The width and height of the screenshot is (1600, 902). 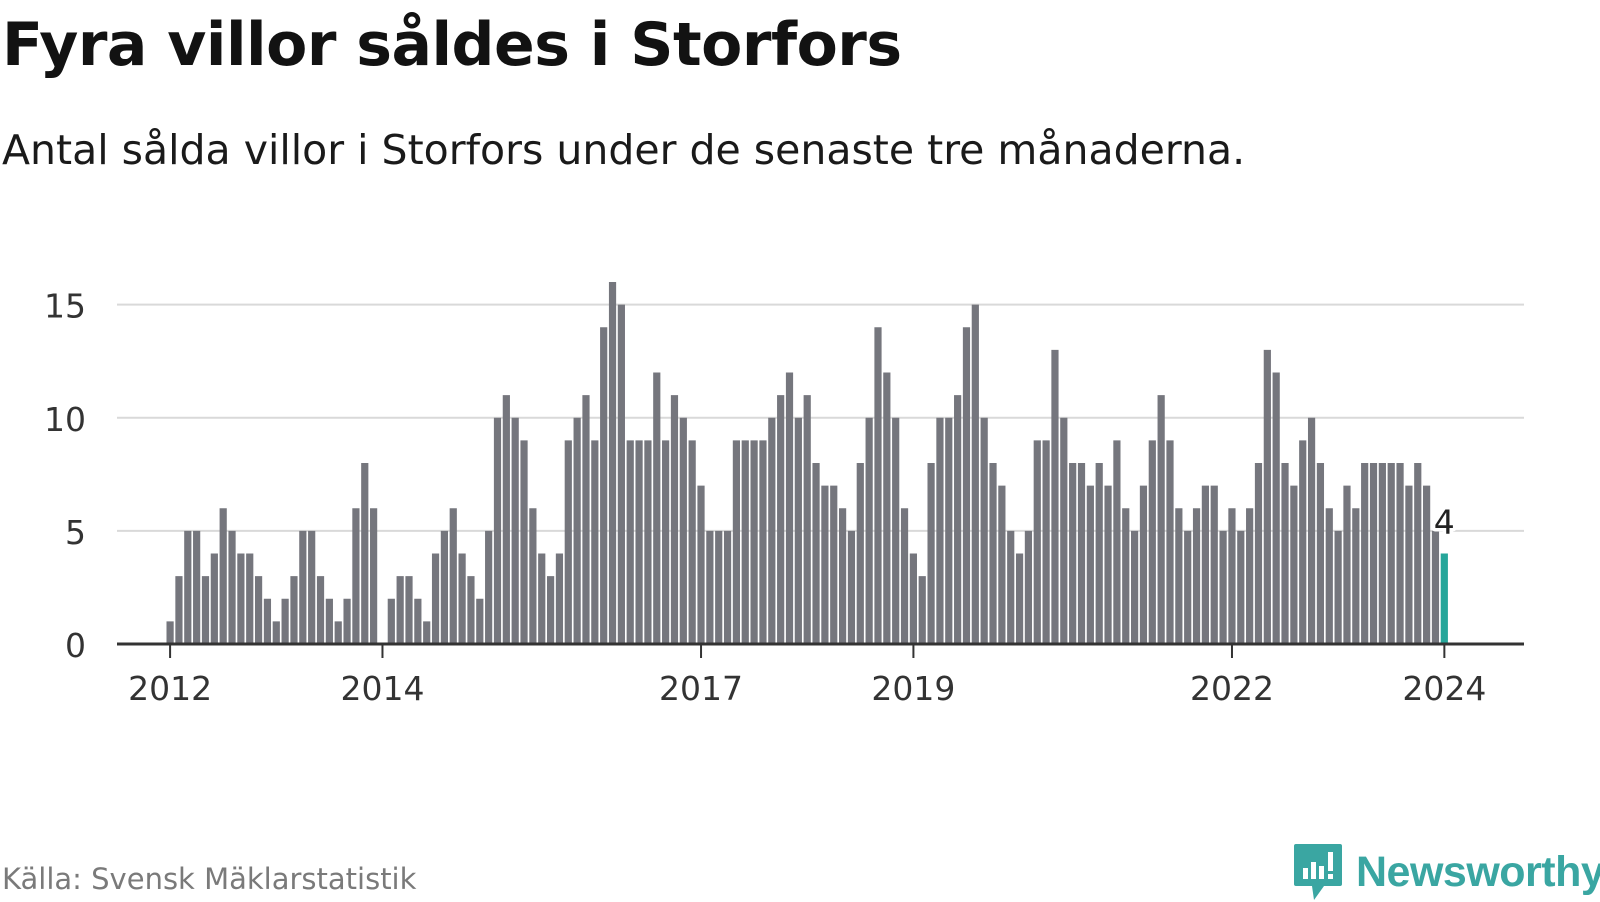 What do you see at coordinates (1232, 688) in the screenshot?
I see `x-tick-label: 2022` at bounding box center [1232, 688].